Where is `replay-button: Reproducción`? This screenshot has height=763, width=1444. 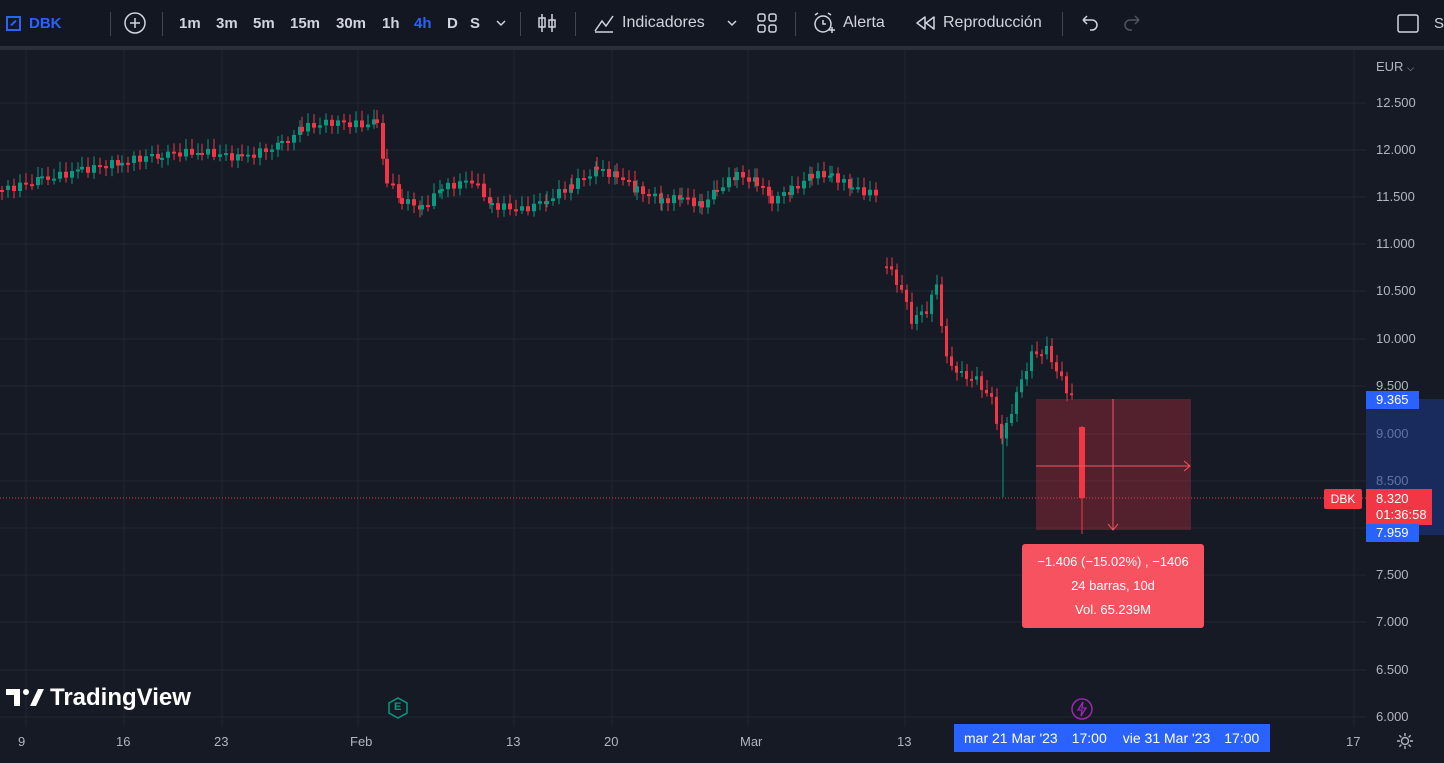
replay-button: Reproducción is located at coordinates (978, 23).